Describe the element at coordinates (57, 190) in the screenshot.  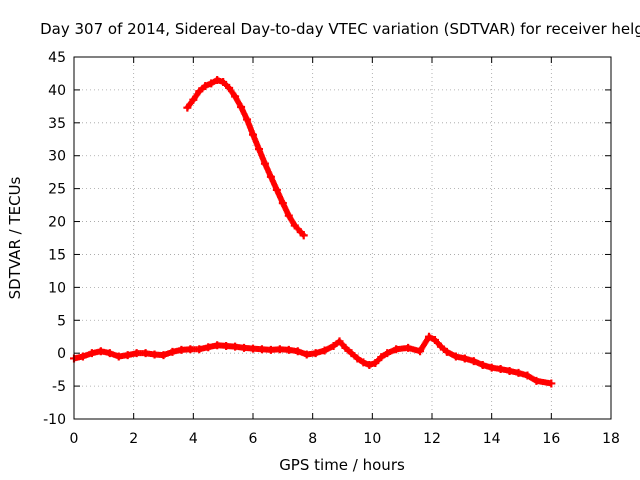
I see `y-tick-label: 25` at that location.